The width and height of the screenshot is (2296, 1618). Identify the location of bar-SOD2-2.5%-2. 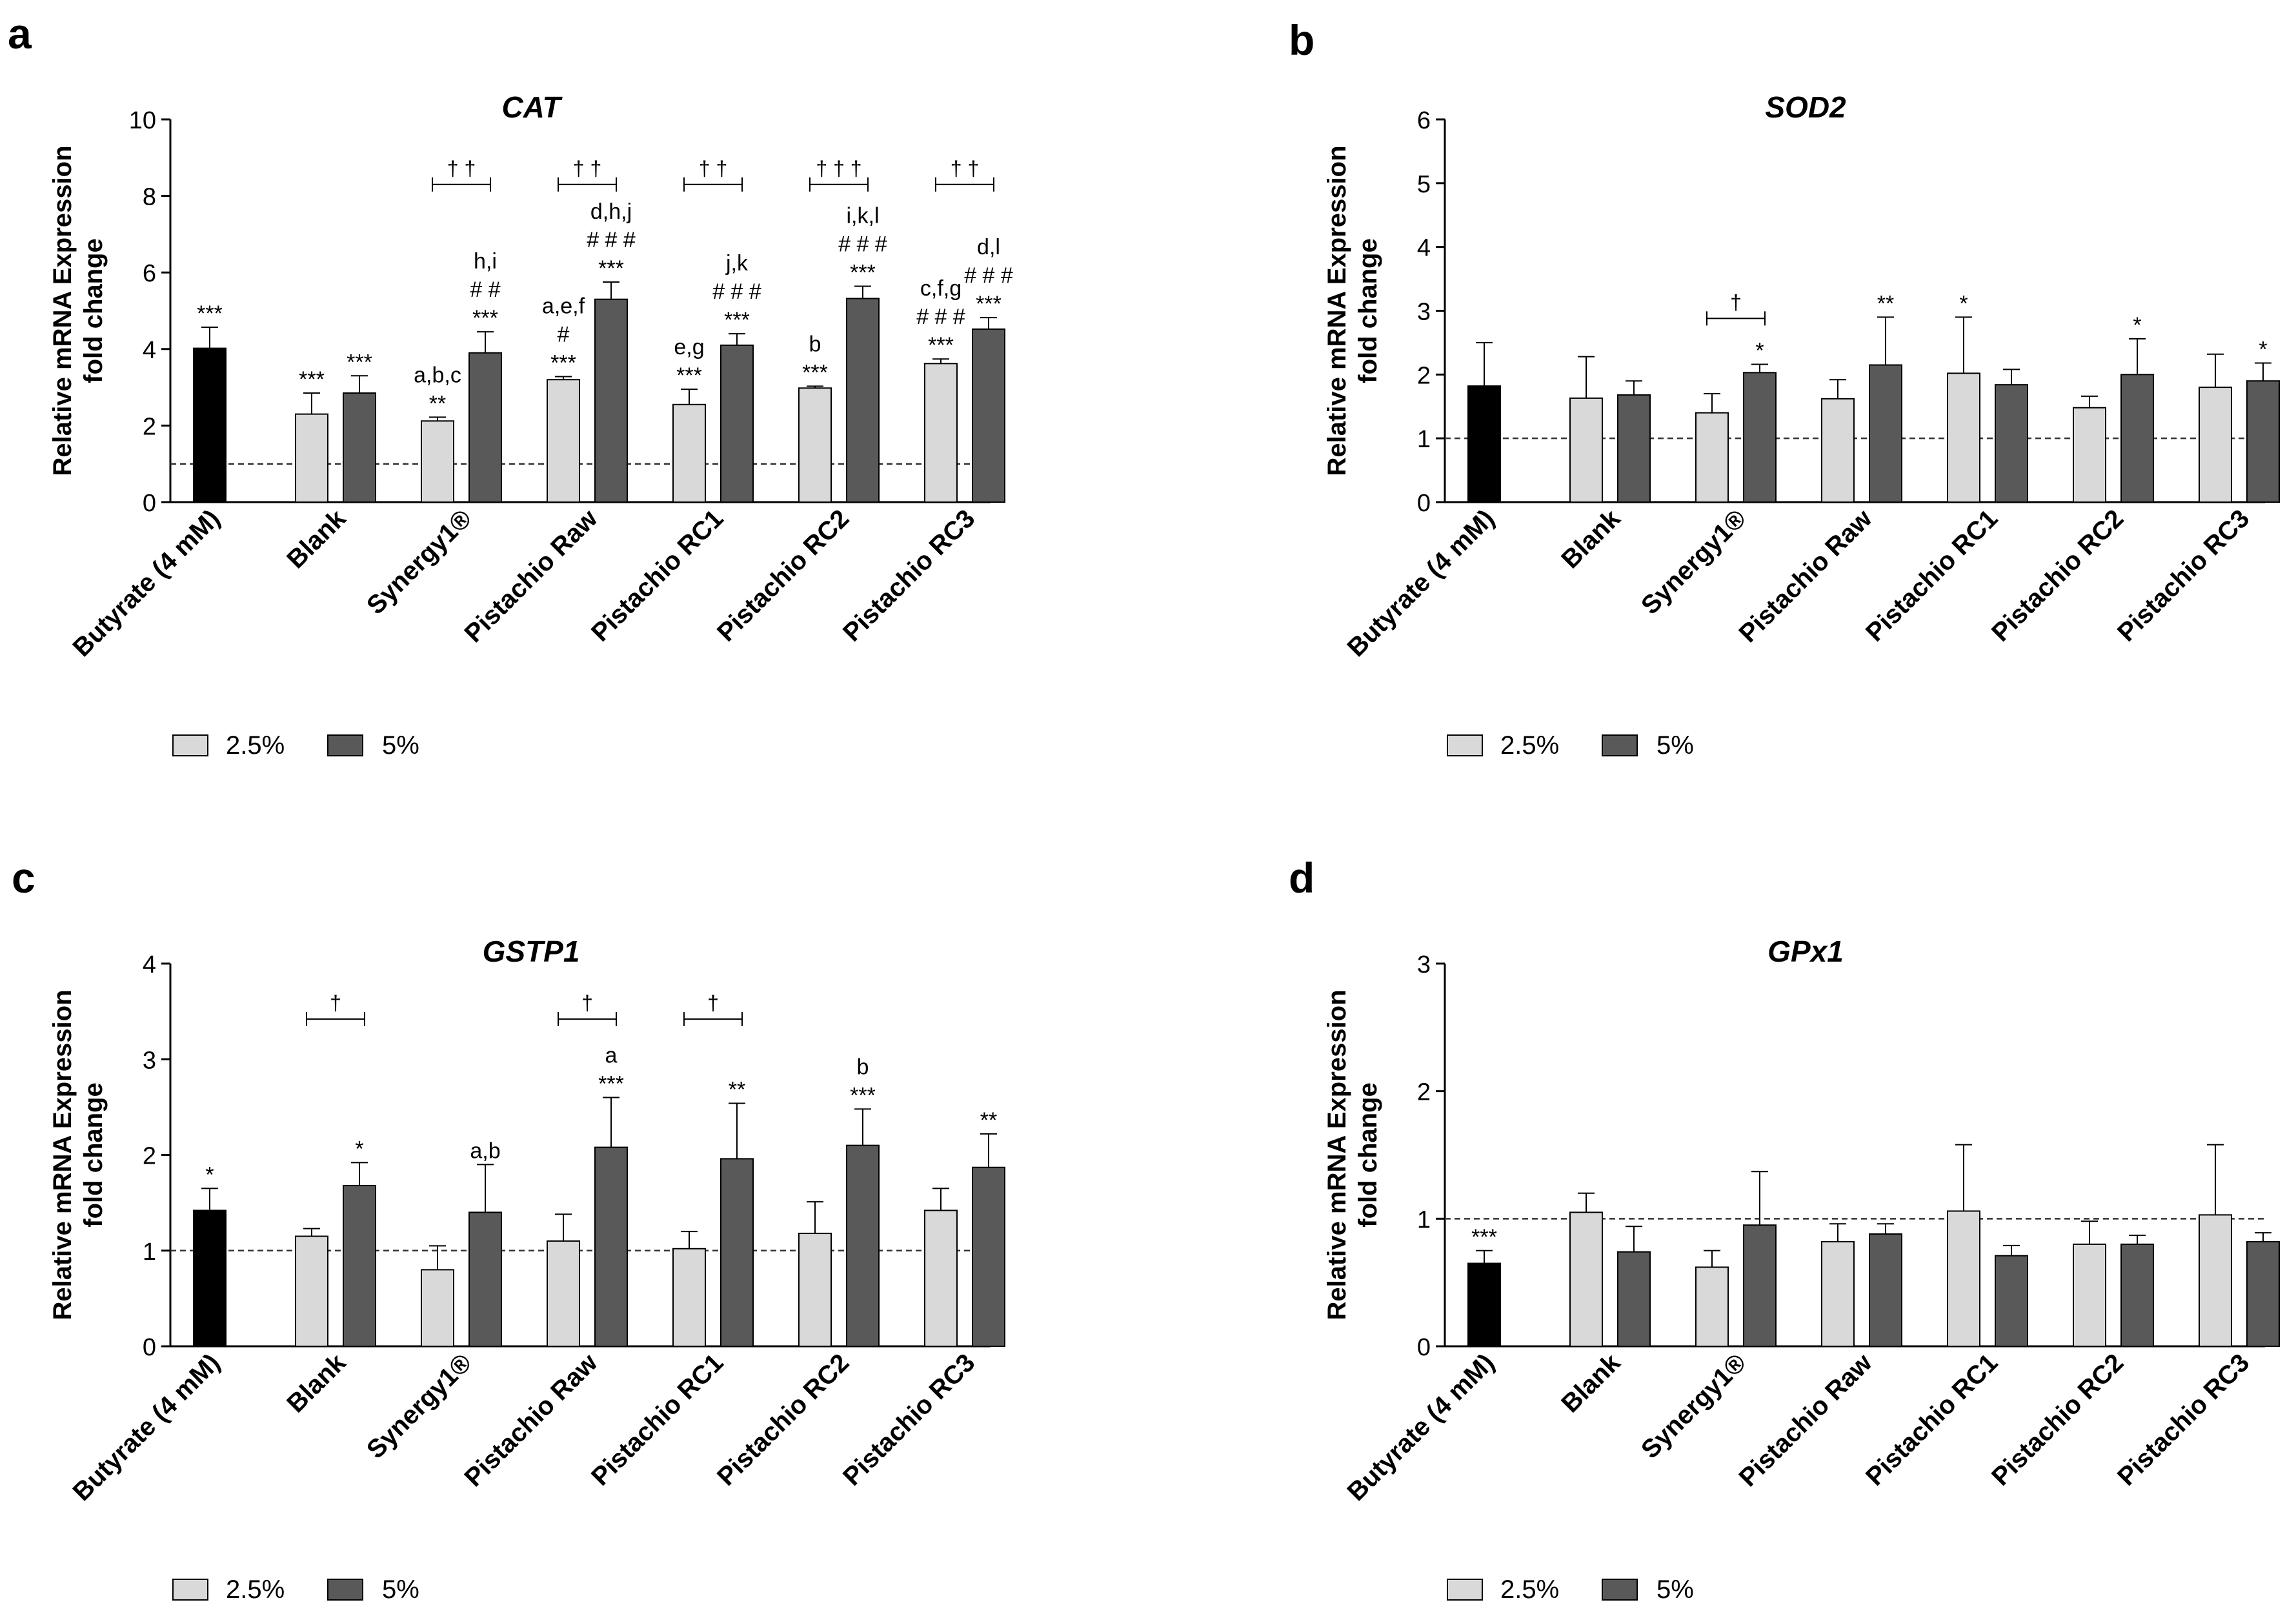
(1712, 457).